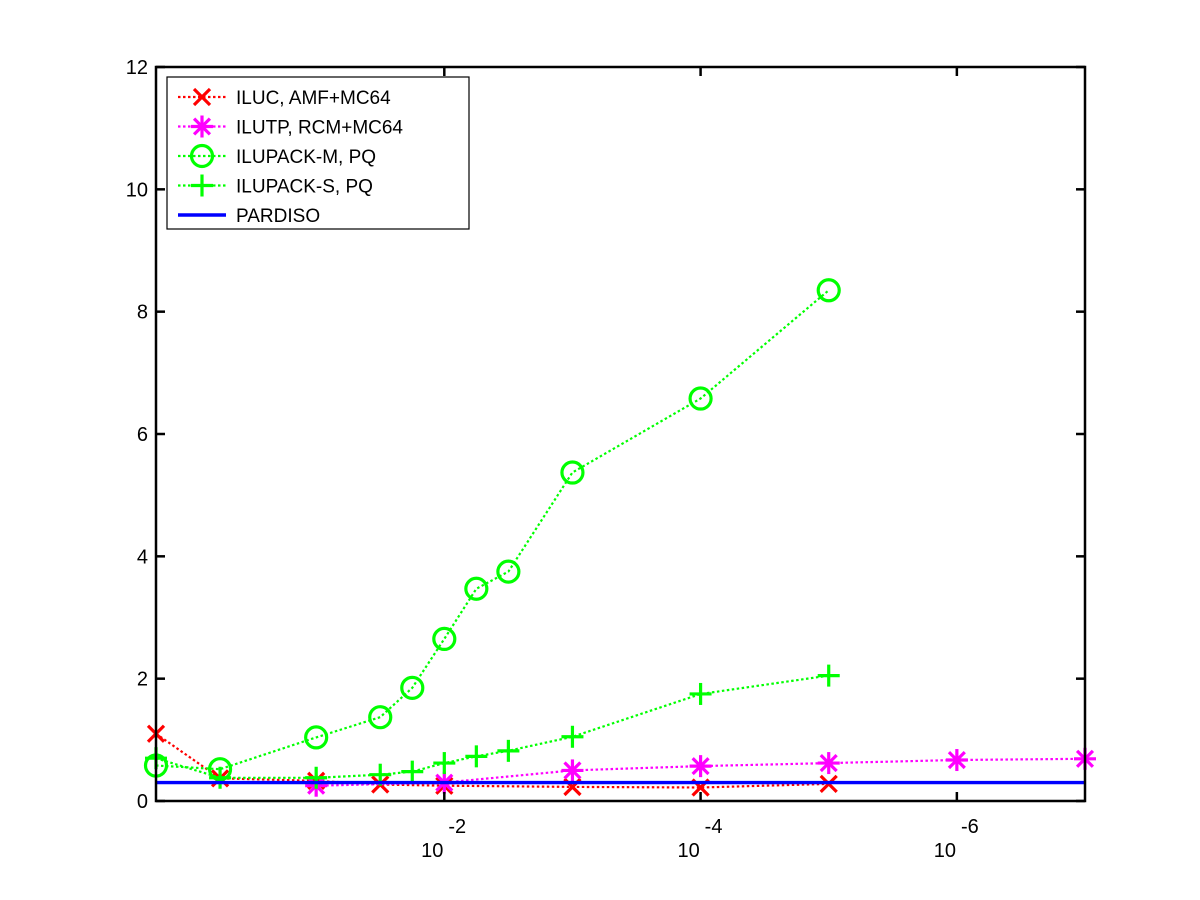 Image resolution: width=1200 pixels, height=900 pixels. I want to click on legend-label: PARDISO, so click(278, 216).